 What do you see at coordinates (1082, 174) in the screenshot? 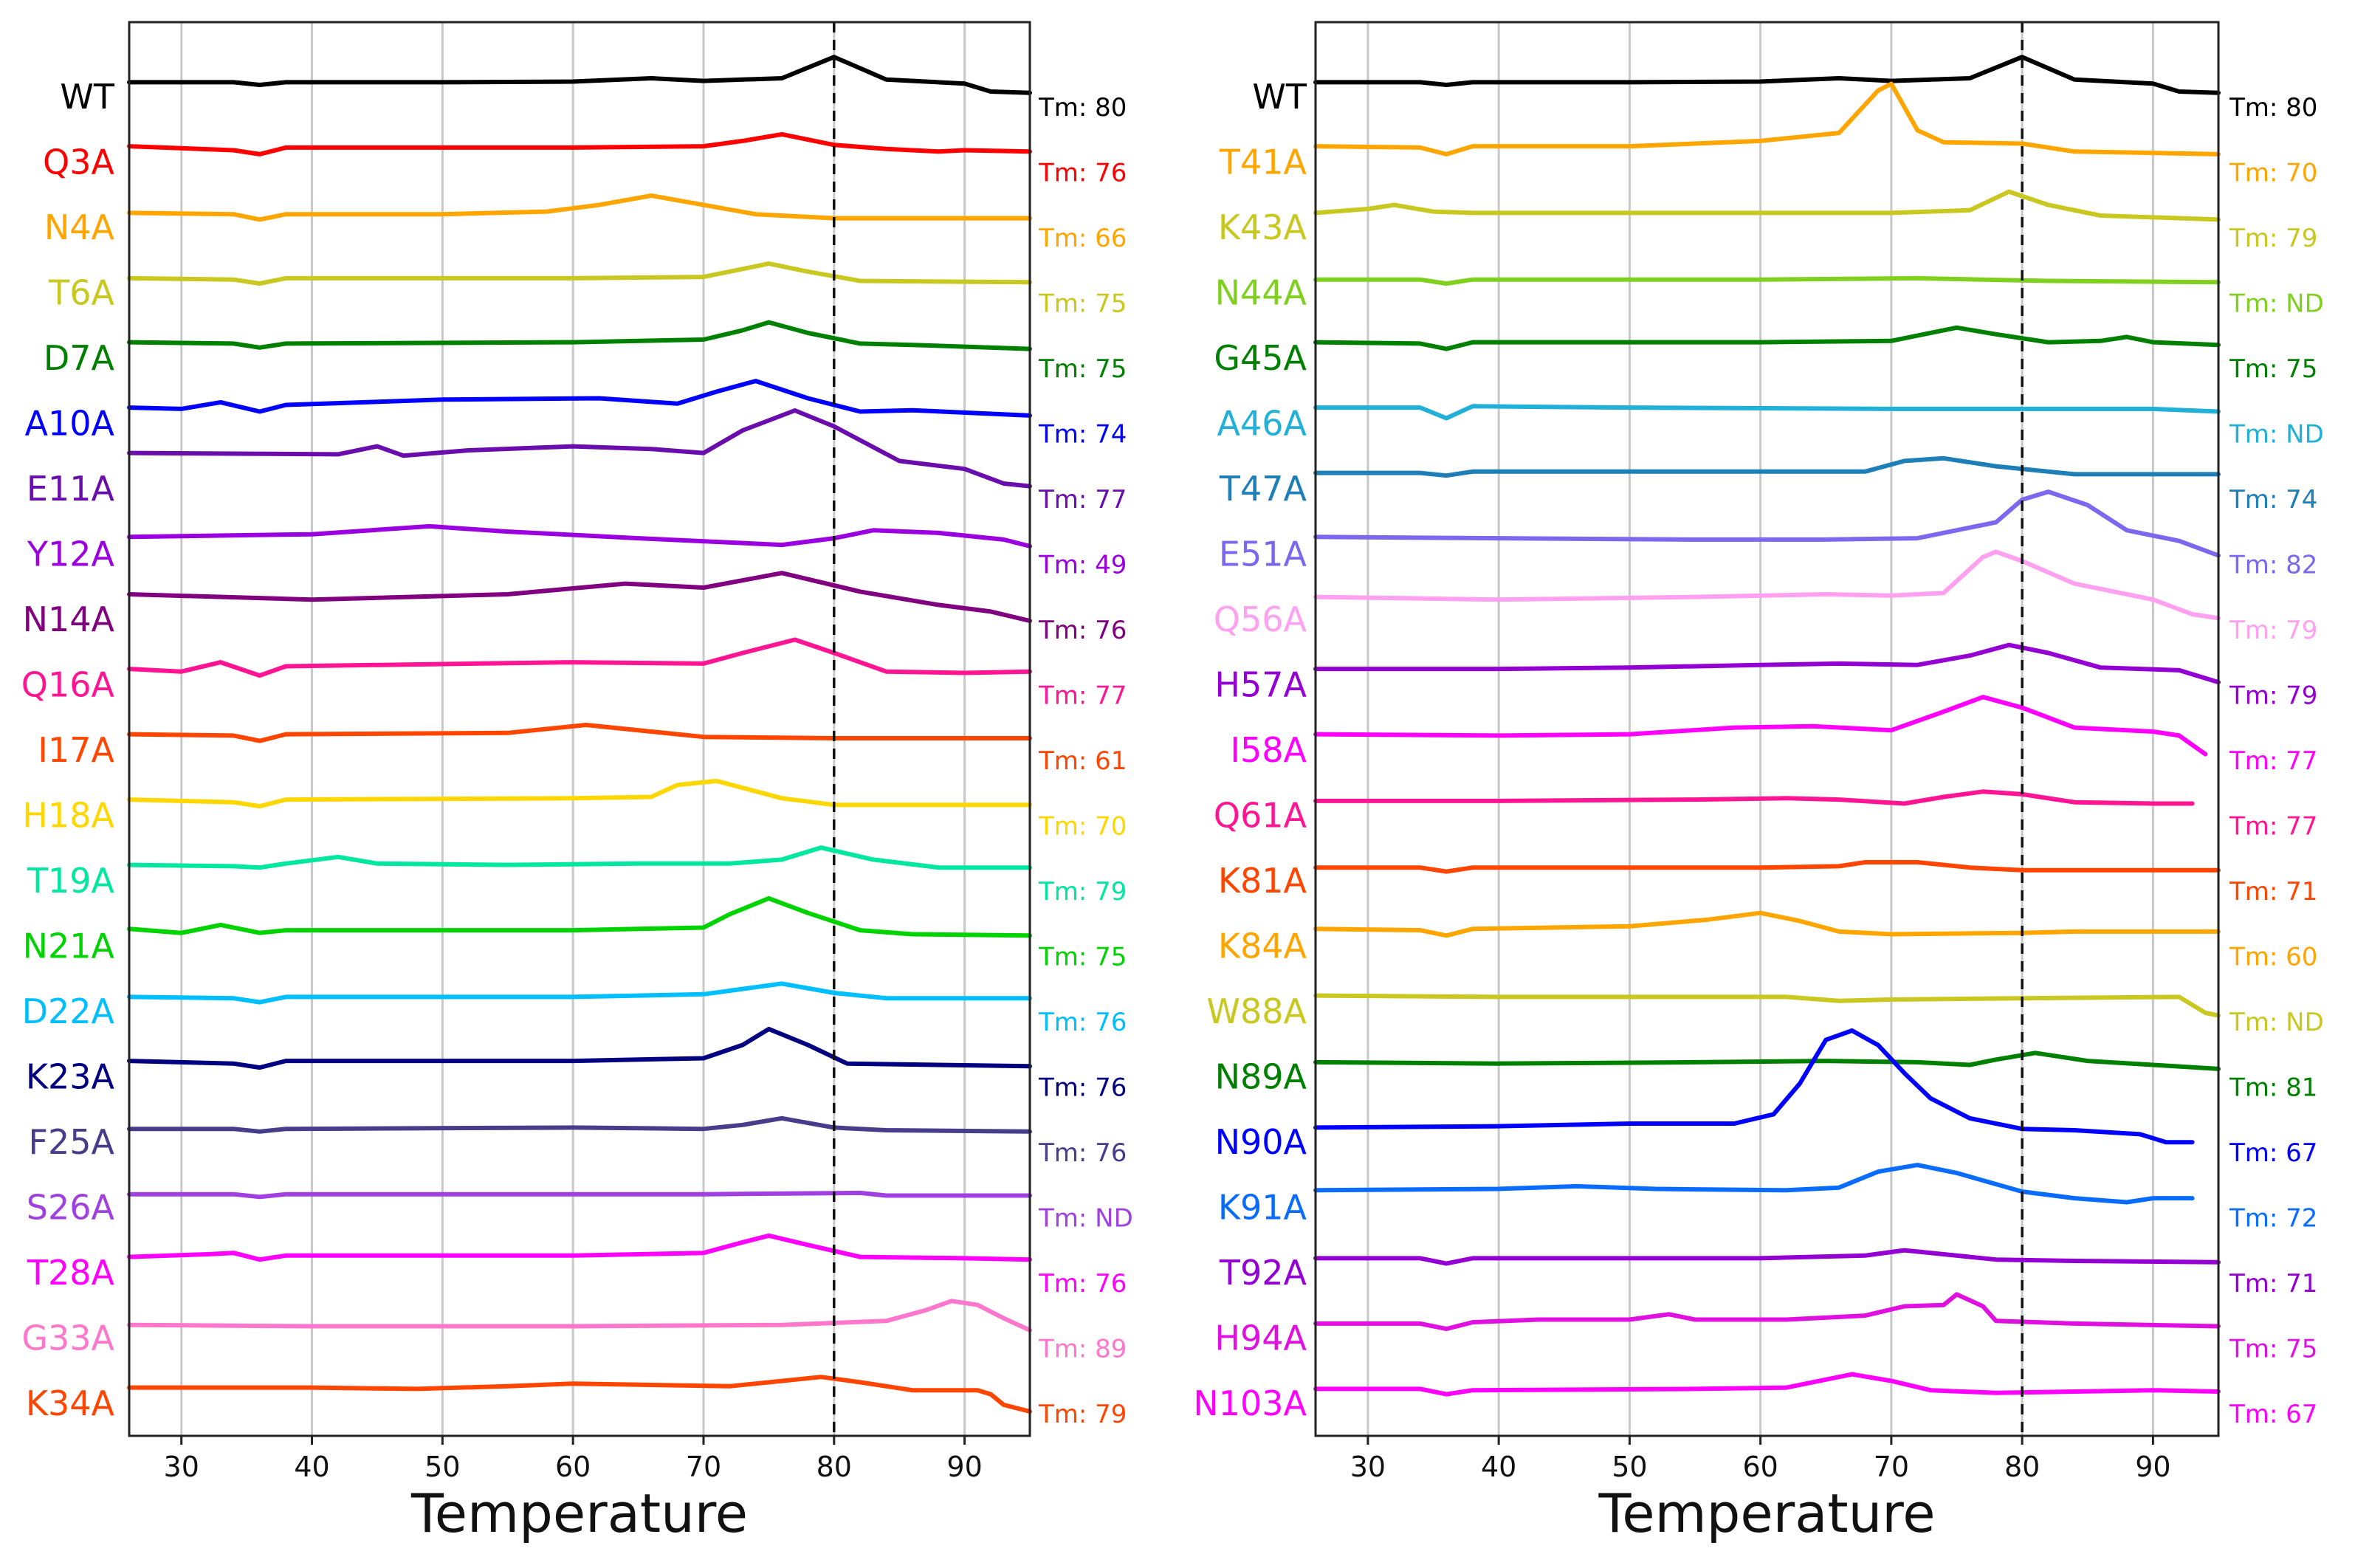
I see `tm-value-Q3A: Tm: 76` at bounding box center [1082, 174].